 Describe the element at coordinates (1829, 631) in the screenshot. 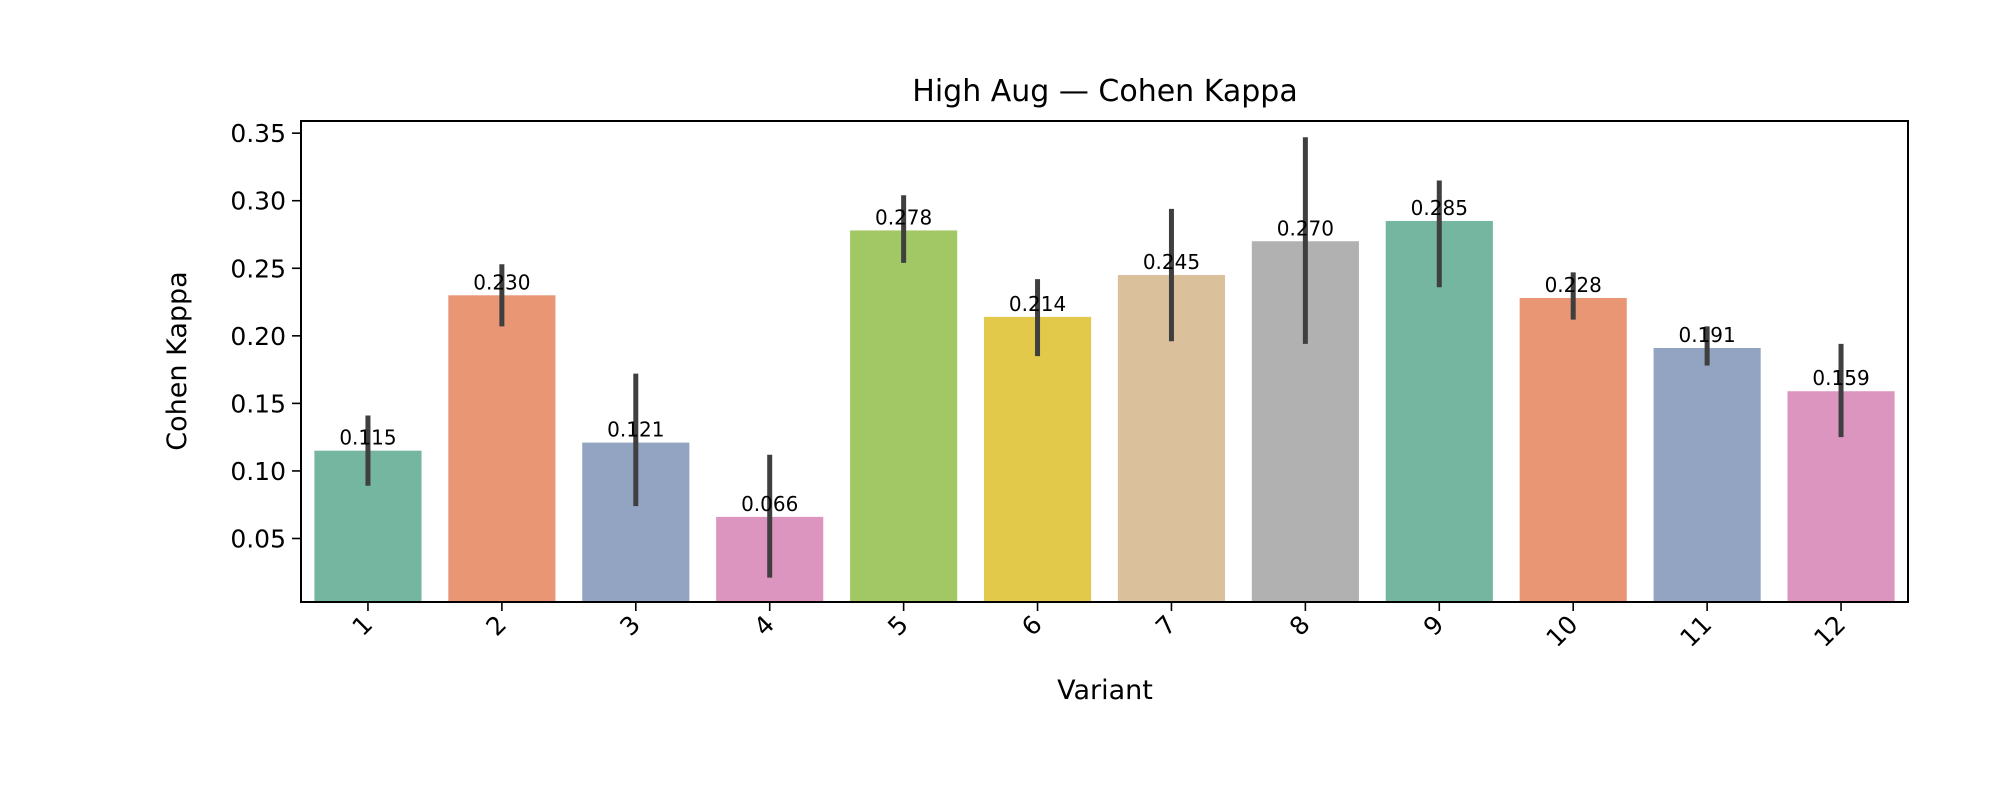

I see `x-tick-label-12: 12` at that location.